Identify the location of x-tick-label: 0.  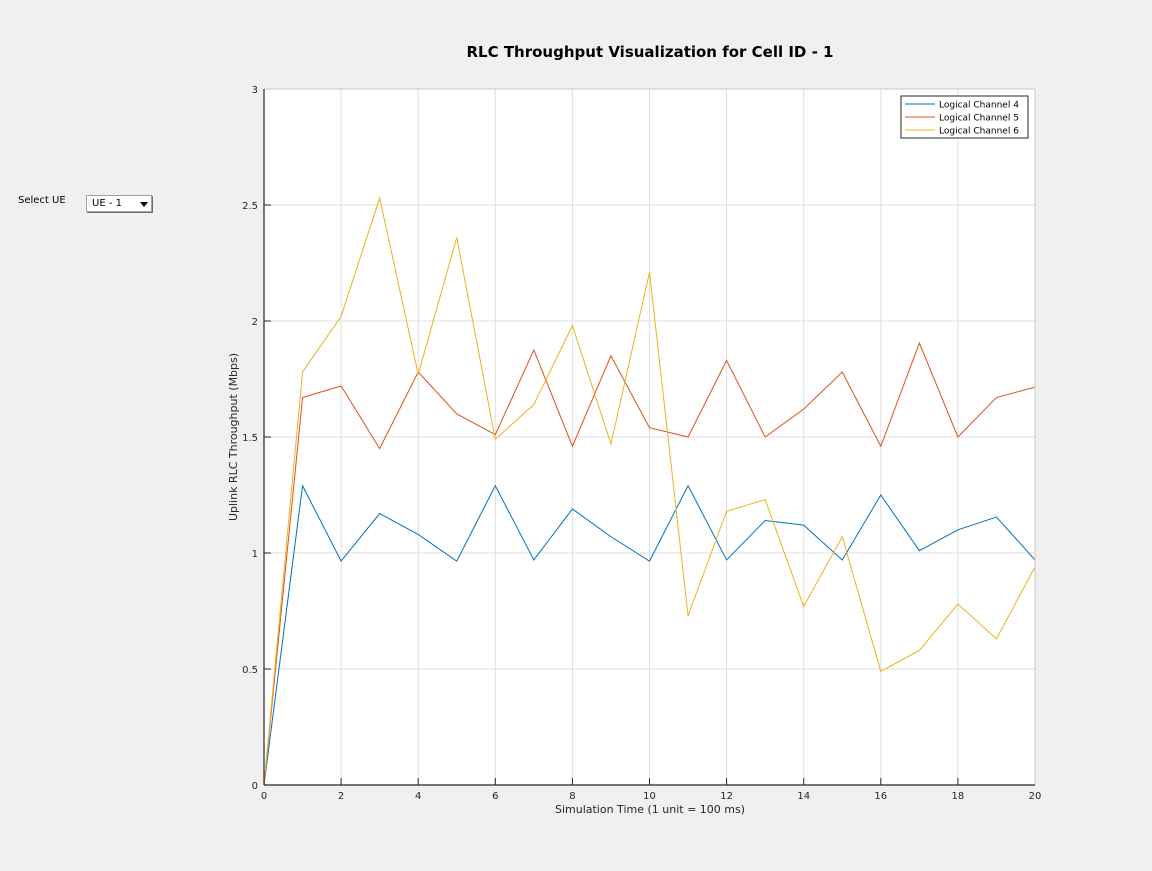
(264, 796).